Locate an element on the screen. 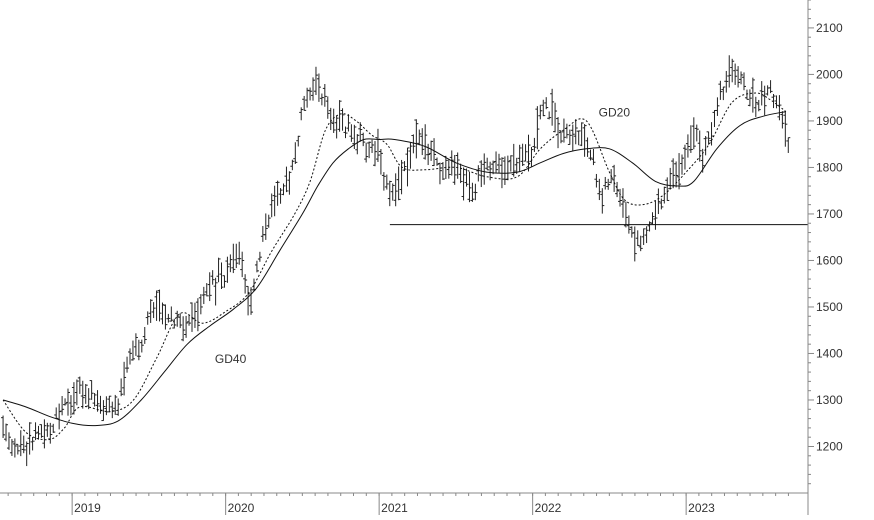  y-tick-label: 1900 is located at coordinates (829, 121).